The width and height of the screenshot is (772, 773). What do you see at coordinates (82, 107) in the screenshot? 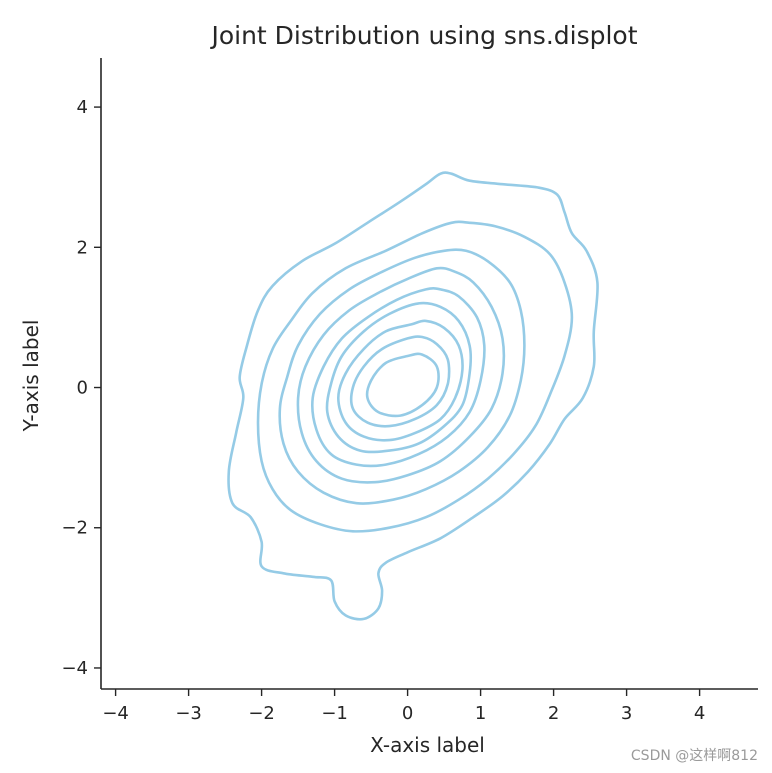
I see `y-tick-label: 4` at bounding box center [82, 107].